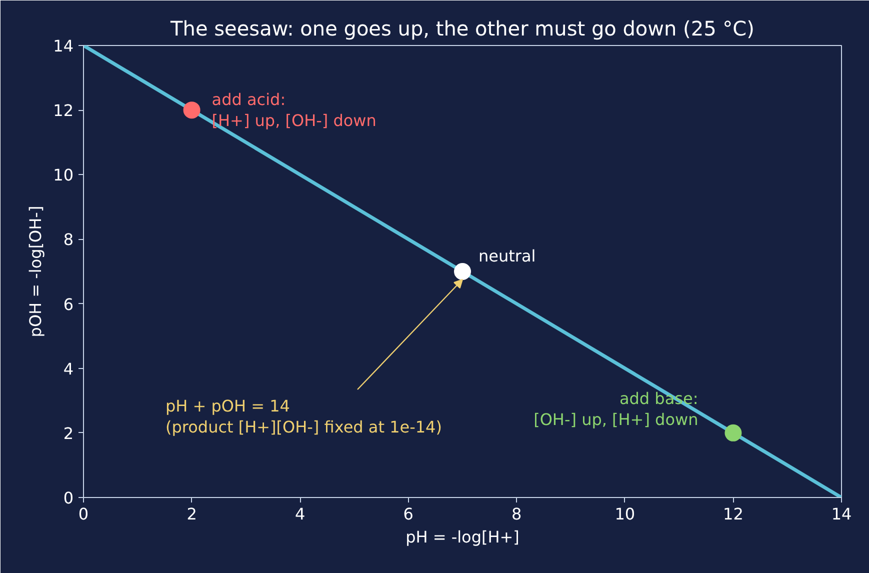  What do you see at coordinates (841, 514) in the screenshot?
I see `x-tick-label: 14` at bounding box center [841, 514].